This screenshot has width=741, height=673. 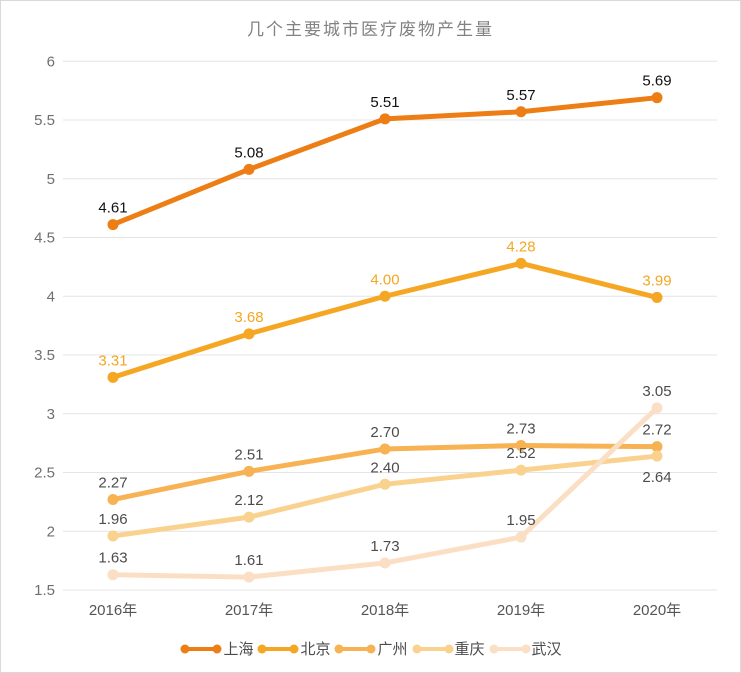 What do you see at coordinates (51, 179) in the screenshot?
I see `y-axis-tick-label: 5` at bounding box center [51, 179].